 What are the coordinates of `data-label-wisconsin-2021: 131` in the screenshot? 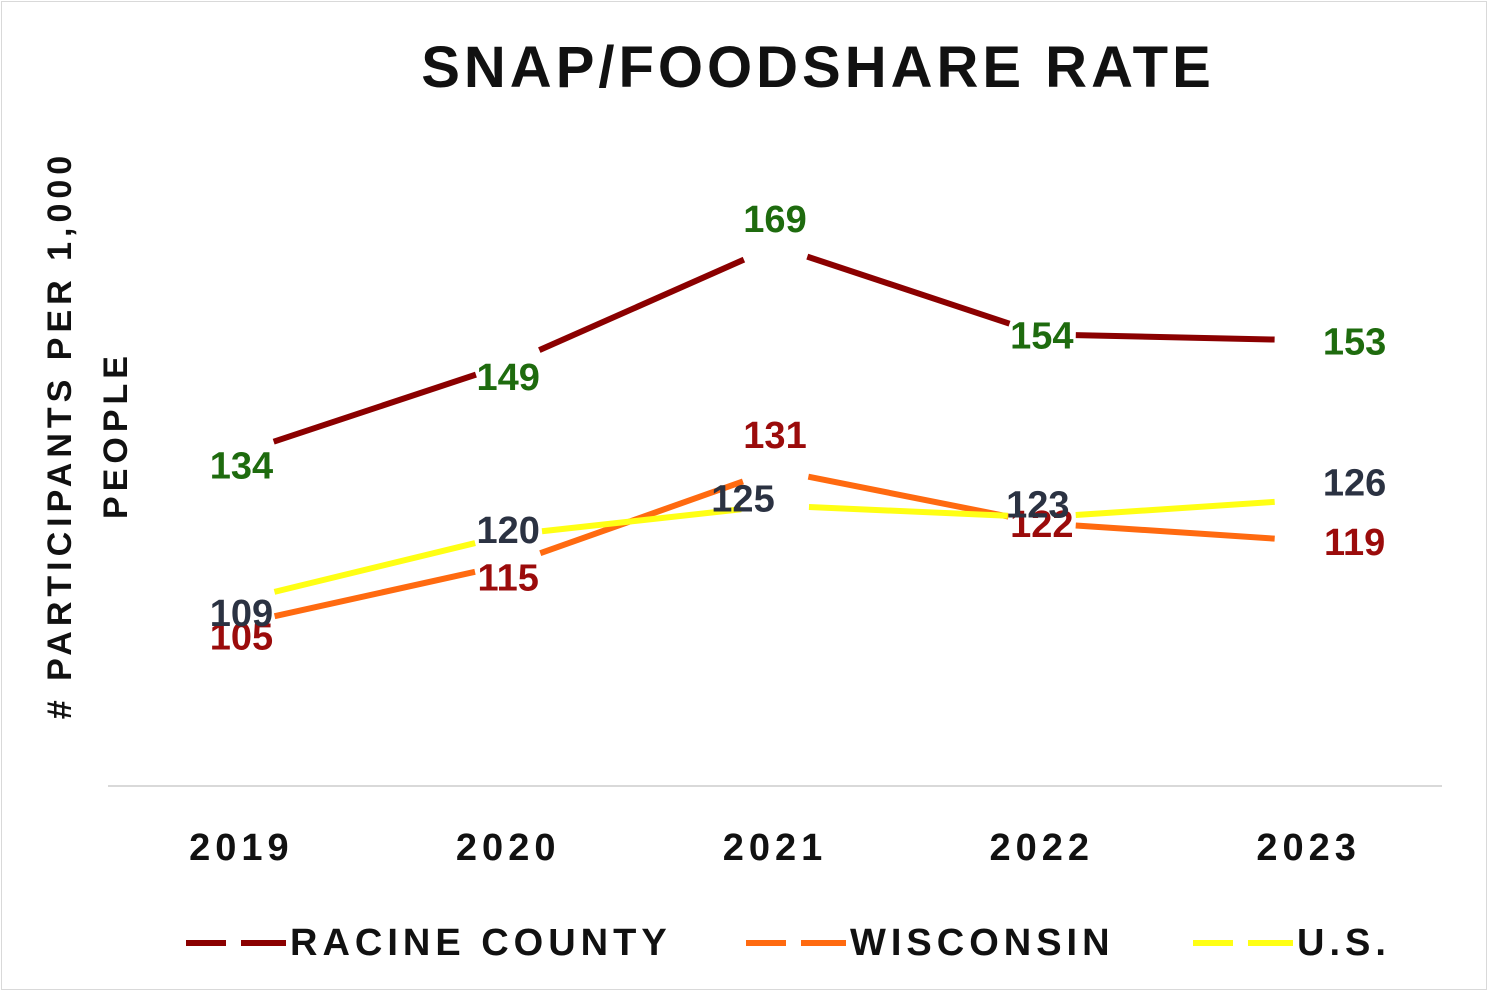 It's located at (774, 436).